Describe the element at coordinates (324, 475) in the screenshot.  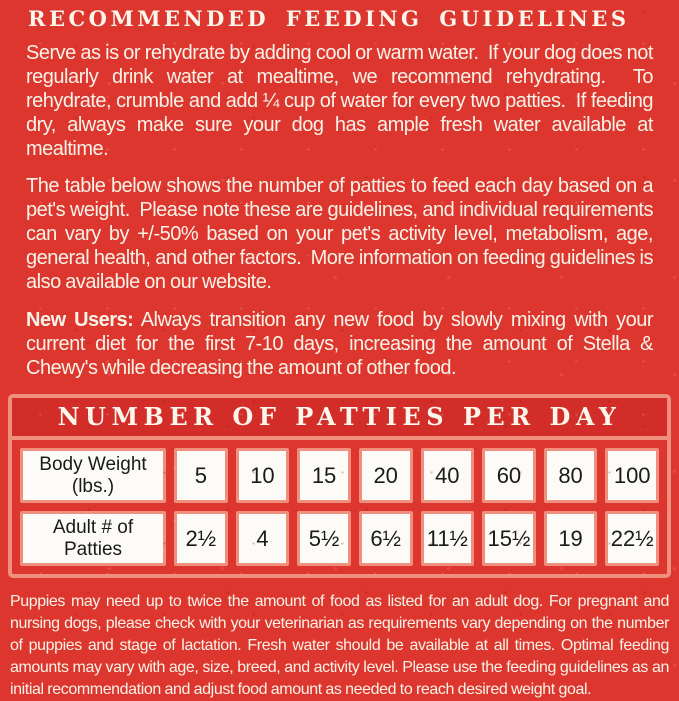
I see `weight-cell: 15` at that location.